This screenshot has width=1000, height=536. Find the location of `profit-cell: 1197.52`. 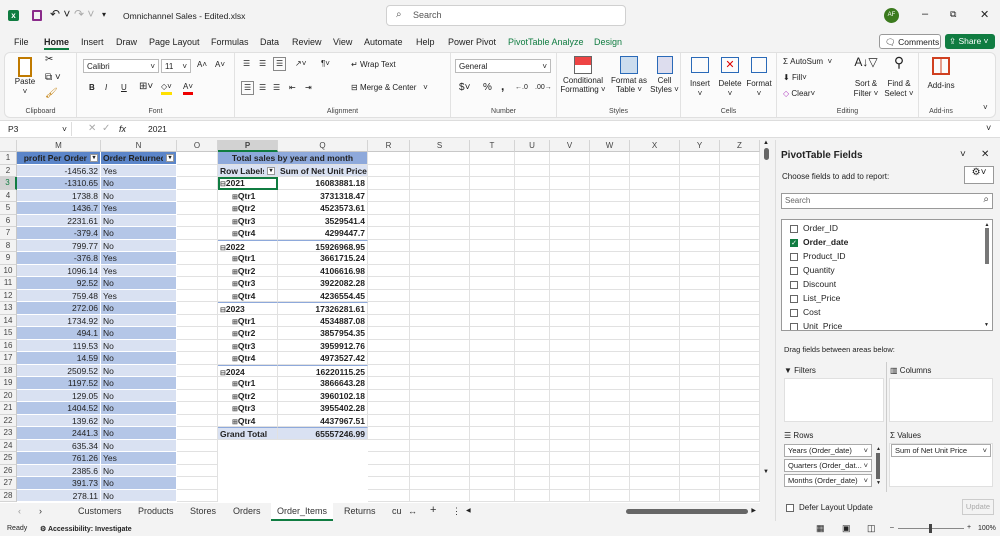

profit-cell: 1197.52 is located at coordinates (59, 383).